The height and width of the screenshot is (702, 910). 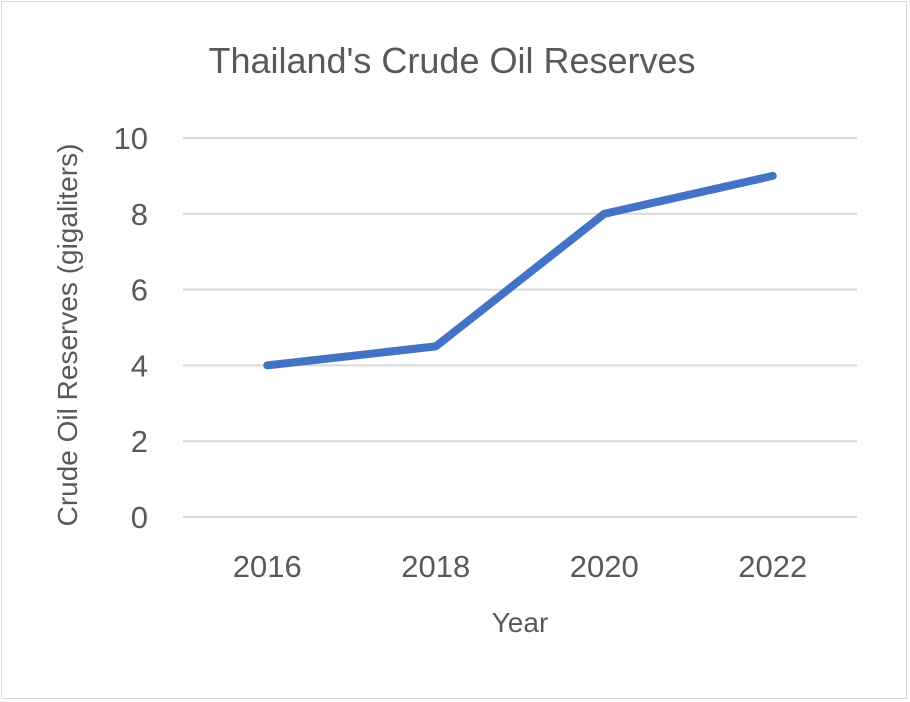 I want to click on y-tick-label: 0, so click(x=139, y=517).